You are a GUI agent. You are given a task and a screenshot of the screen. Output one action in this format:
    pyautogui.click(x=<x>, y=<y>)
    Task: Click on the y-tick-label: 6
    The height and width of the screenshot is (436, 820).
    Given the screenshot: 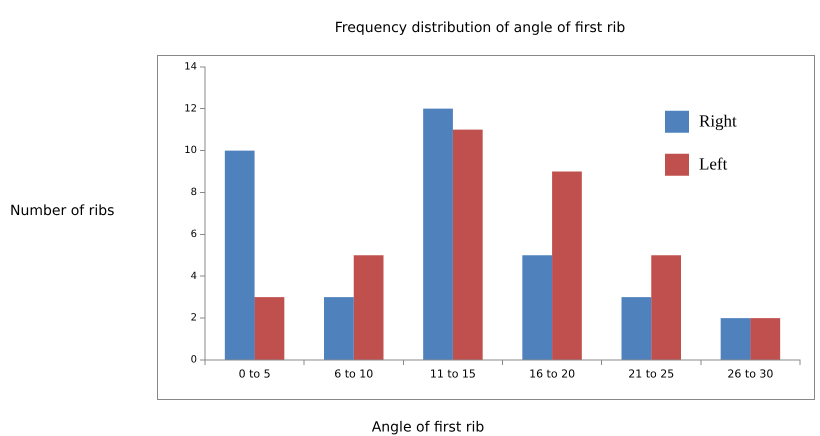 What is the action you would take?
    pyautogui.click(x=193, y=234)
    